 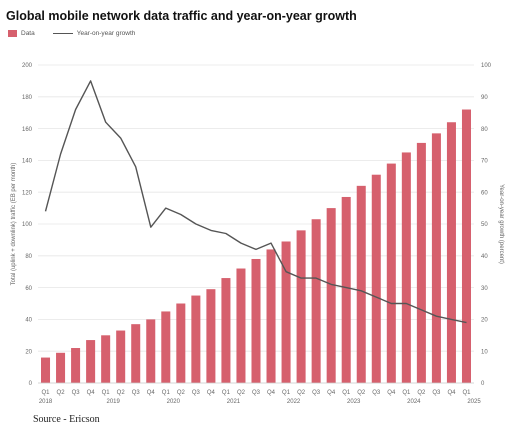 What do you see at coordinates (294, 402) in the screenshot?
I see `x-year-label: 2022` at bounding box center [294, 402].